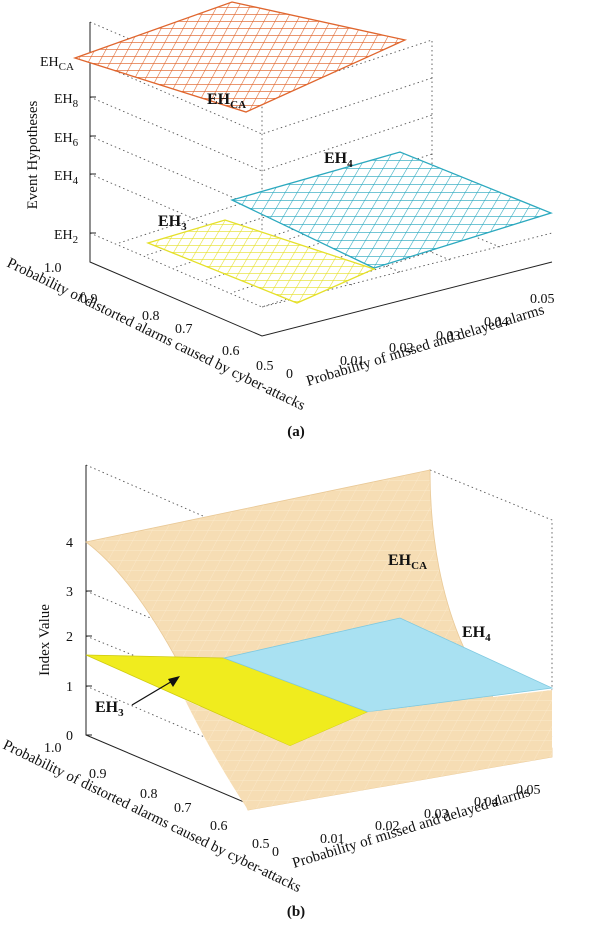 The height and width of the screenshot is (925, 592). Describe the element at coordinates (93, 146) in the screenshot. I see `panel-a-zticks` at that location.